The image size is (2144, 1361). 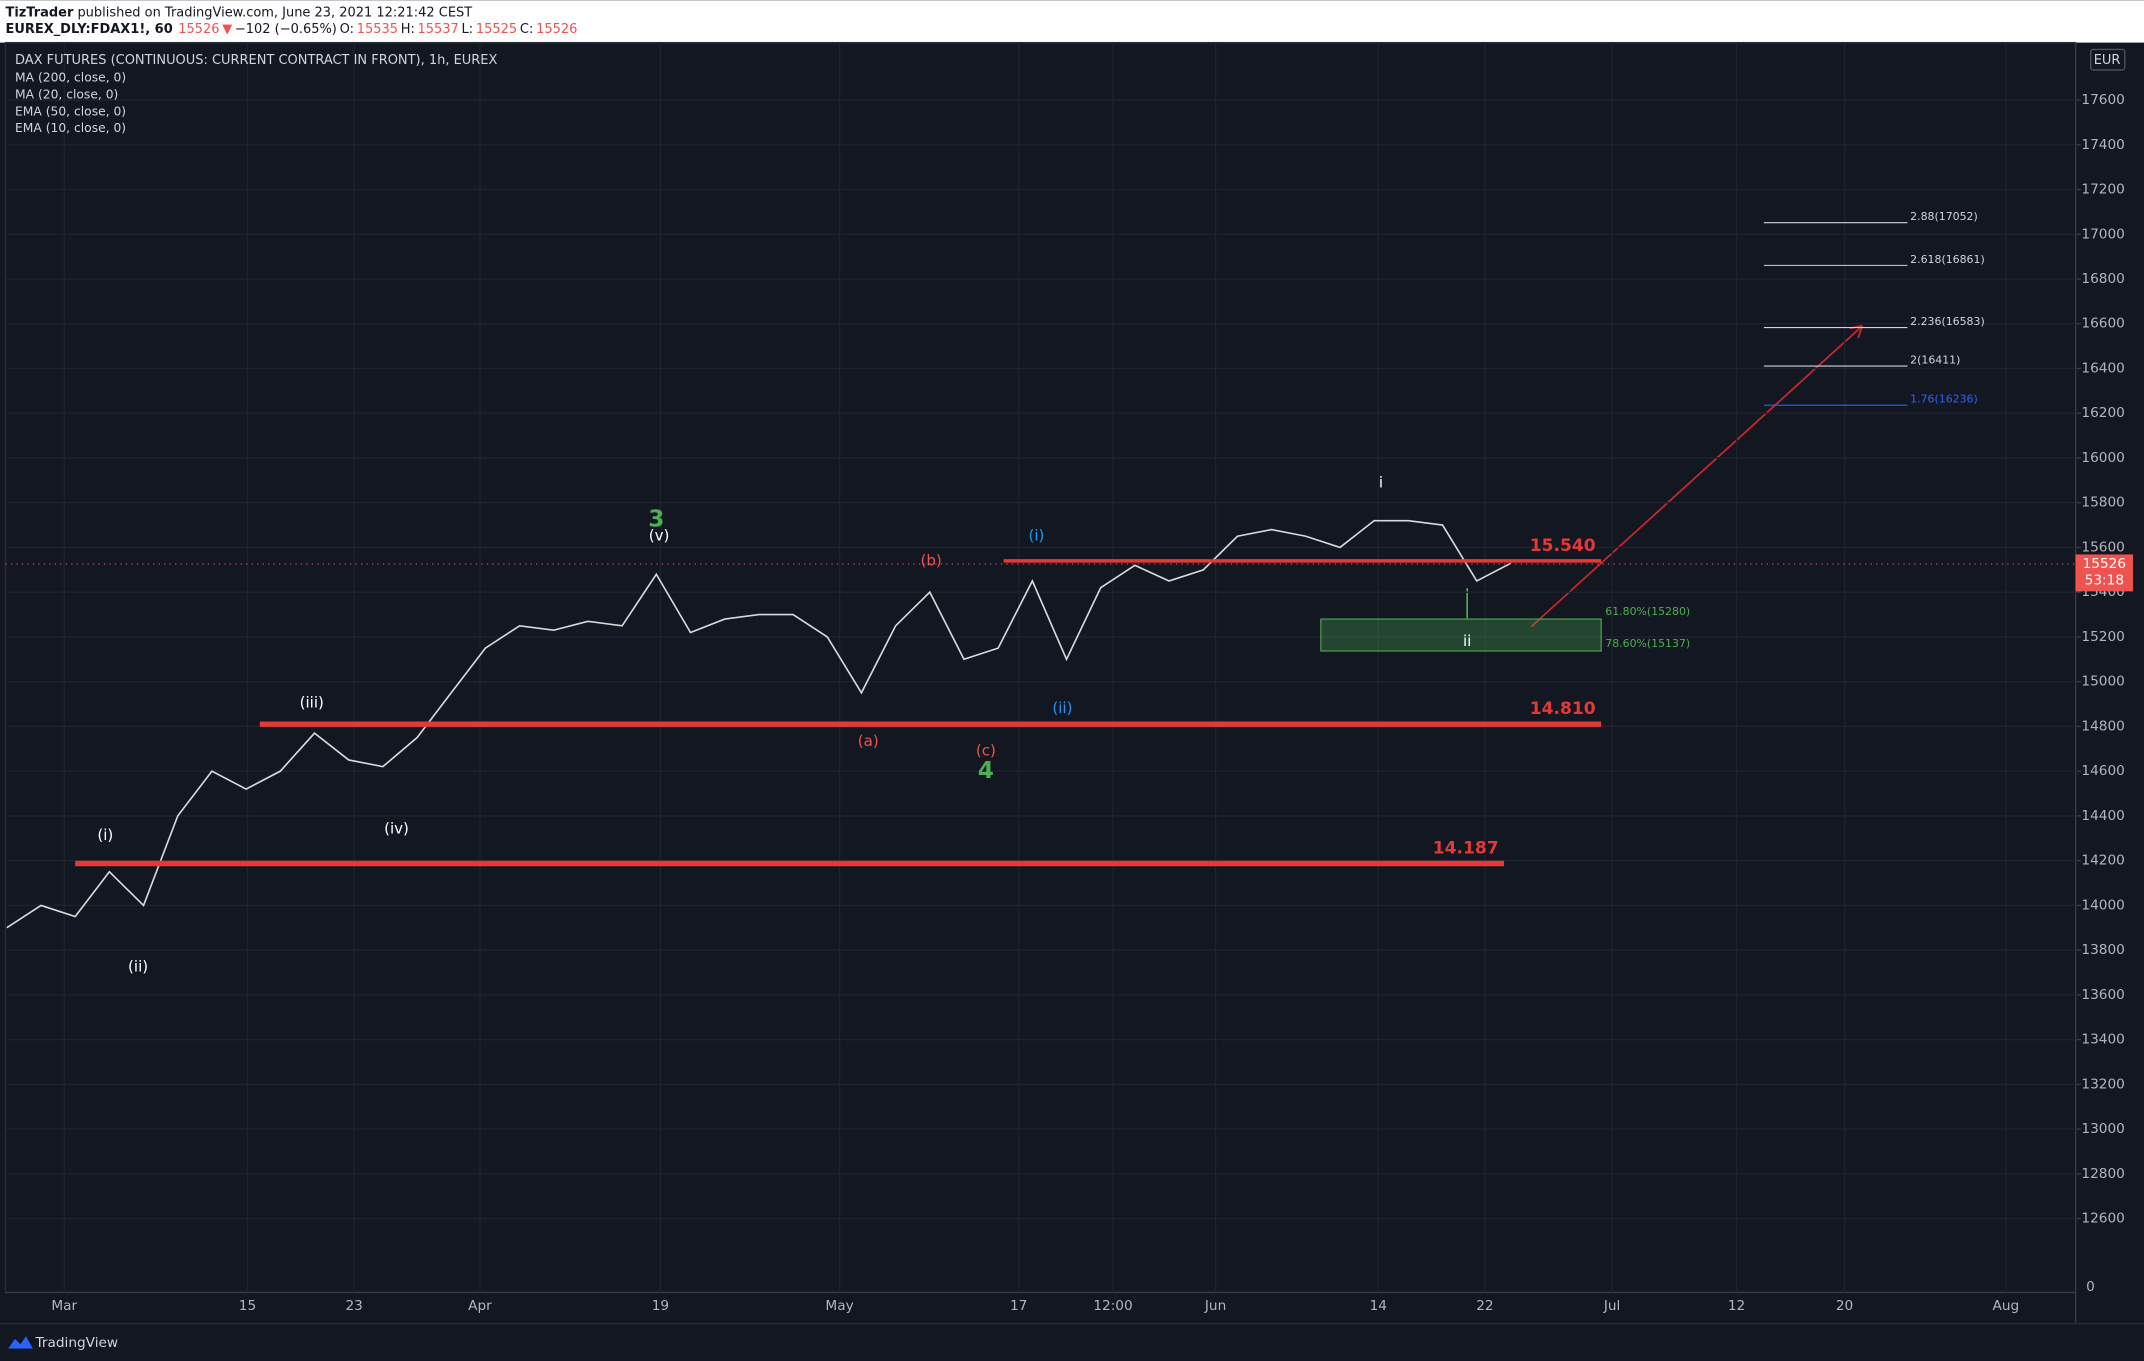 What do you see at coordinates (1647, 643) in the screenshot?
I see `retracement-label: 78.60%(15137)` at bounding box center [1647, 643].